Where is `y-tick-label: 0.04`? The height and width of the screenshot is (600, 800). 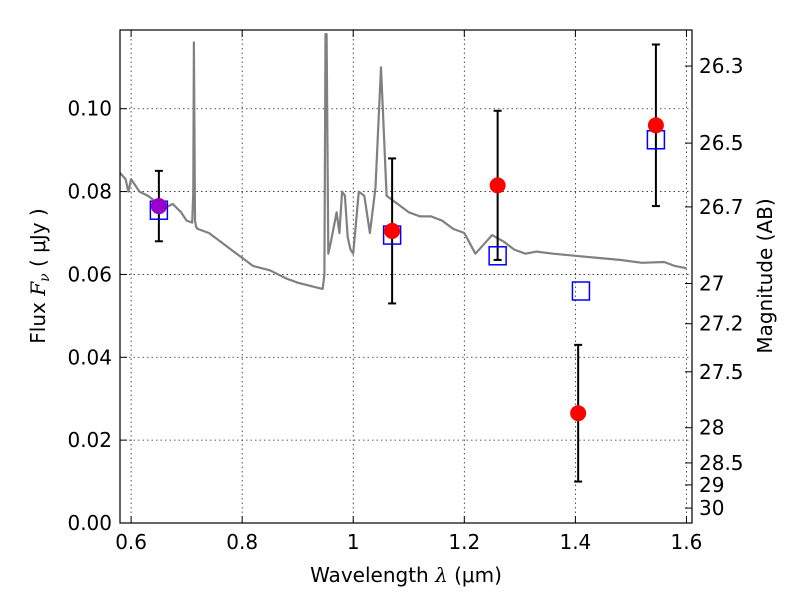
y-tick-label: 0.04 is located at coordinates (89, 357).